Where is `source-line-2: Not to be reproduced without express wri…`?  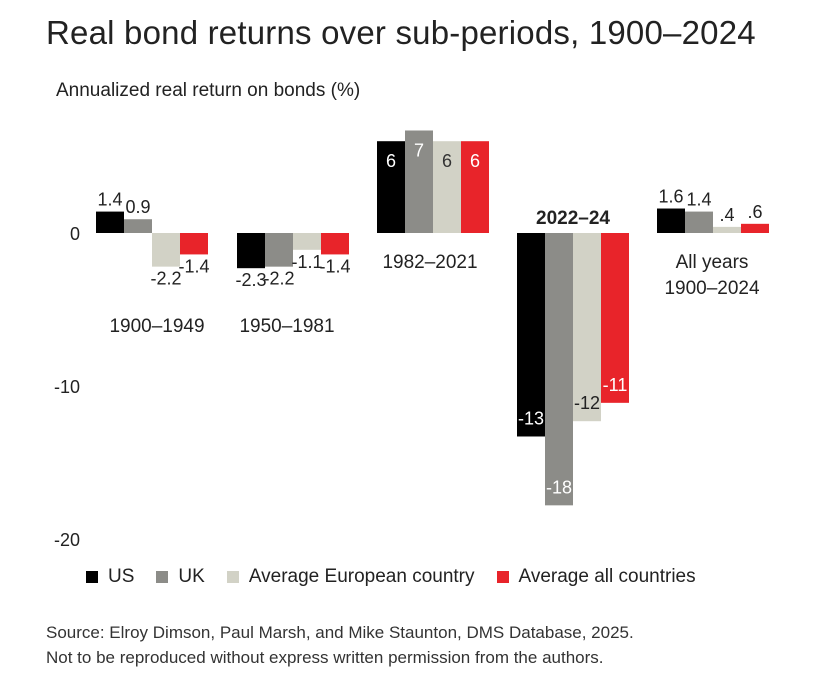 source-line-2: Not to be reproduced without express wri… is located at coordinates (325, 657).